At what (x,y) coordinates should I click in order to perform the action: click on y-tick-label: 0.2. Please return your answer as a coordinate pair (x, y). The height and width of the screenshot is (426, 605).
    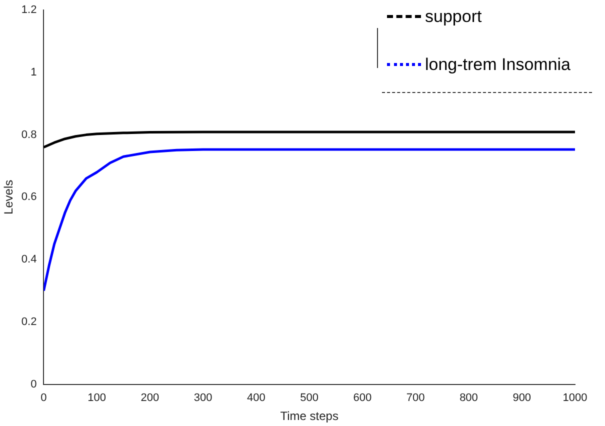
    Looking at the image, I should click on (29, 322).